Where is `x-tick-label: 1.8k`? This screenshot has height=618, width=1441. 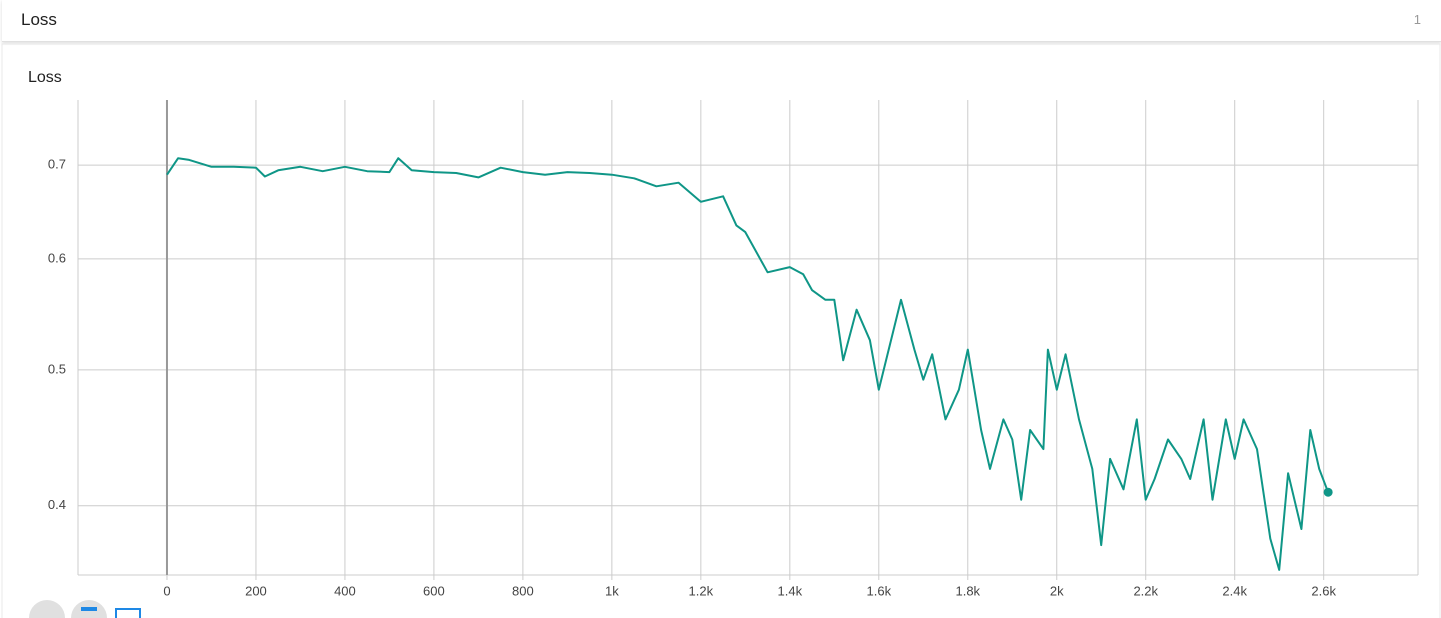 x-tick-label: 1.8k is located at coordinates (967, 590).